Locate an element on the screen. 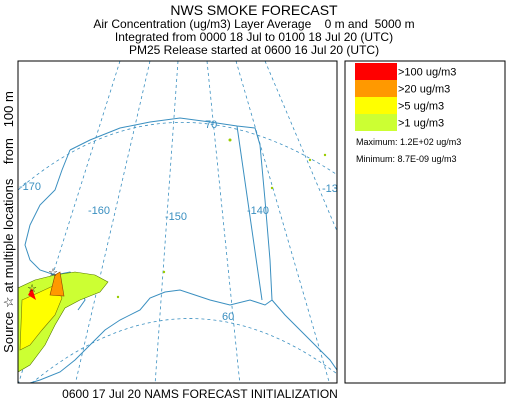  latitude-label: 70 is located at coordinates (211, 125).